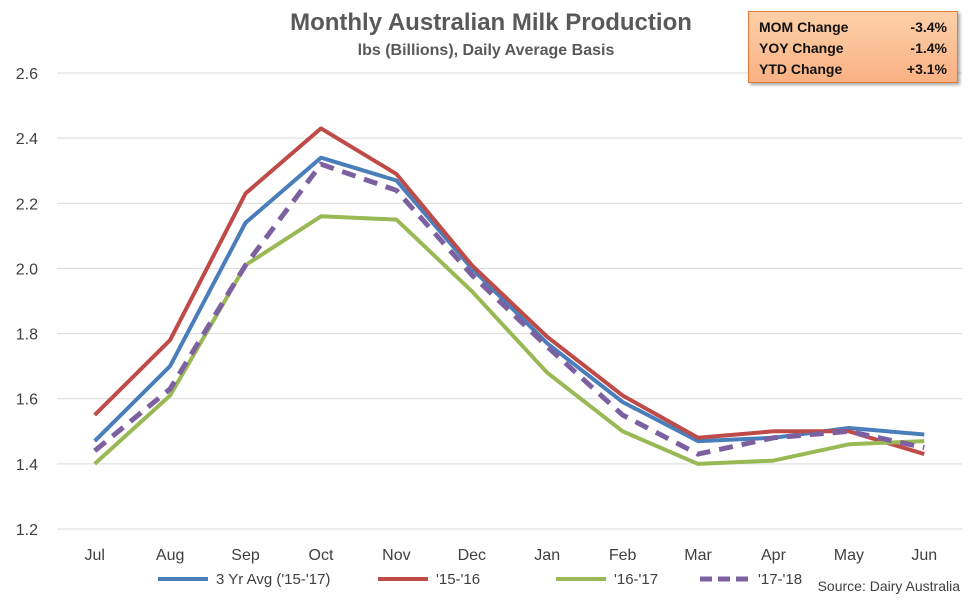 The height and width of the screenshot is (601, 975). What do you see at coordinates (623, 555) in the screenshot?
I see `x-tick-label: Feb` at bounding box center [623, 555].